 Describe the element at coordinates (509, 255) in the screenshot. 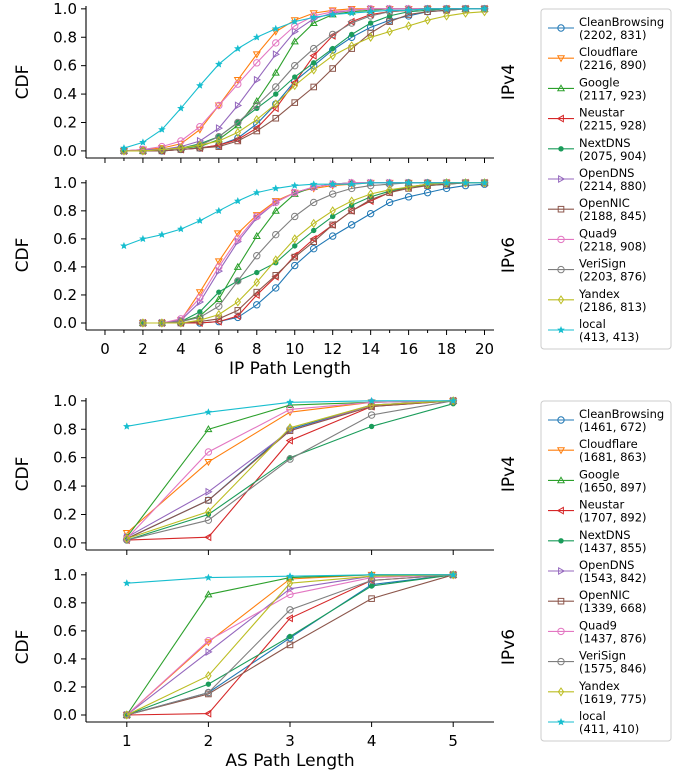

I see `row-label: IPv6` at that location.